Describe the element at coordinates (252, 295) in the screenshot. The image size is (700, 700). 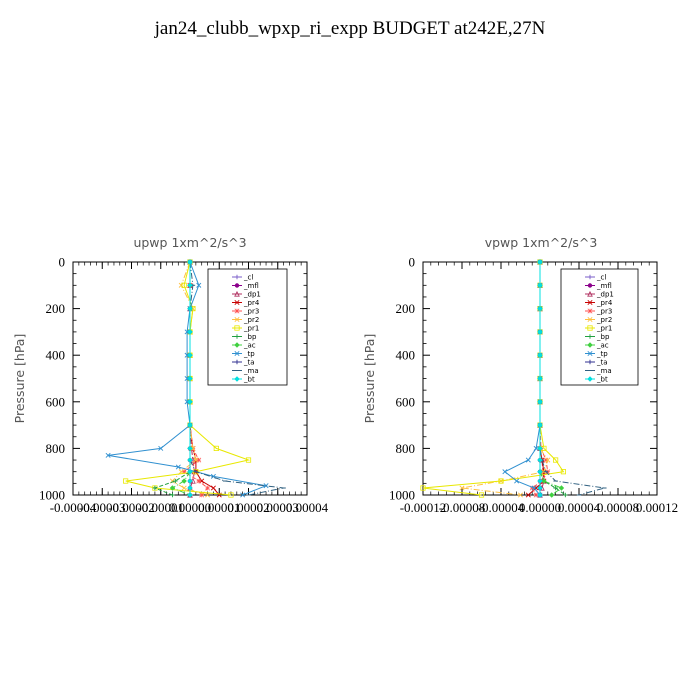
I see `legend-label: _dp1` at that location.